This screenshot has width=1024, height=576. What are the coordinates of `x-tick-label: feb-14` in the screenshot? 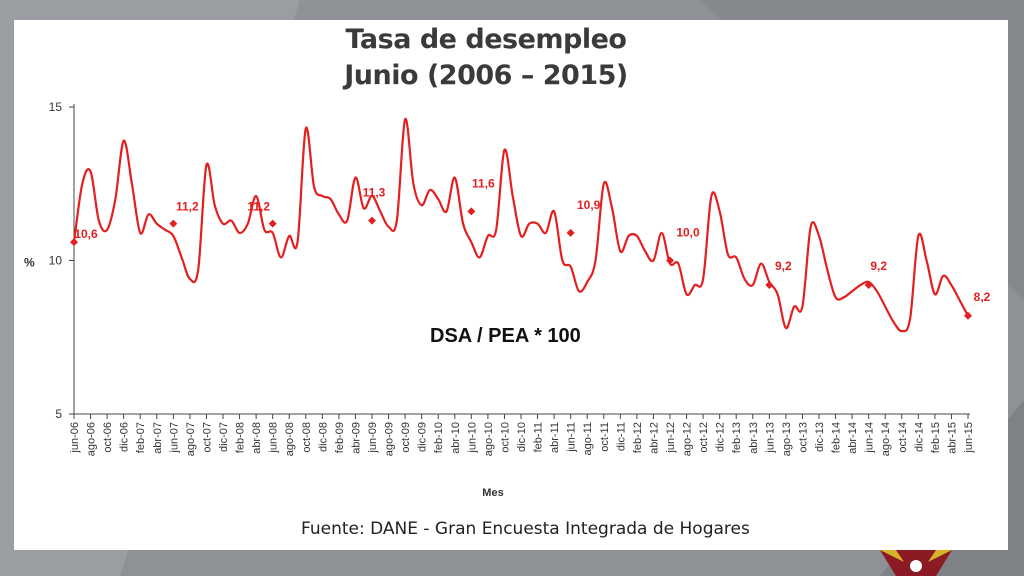 It's located at (837, 437).